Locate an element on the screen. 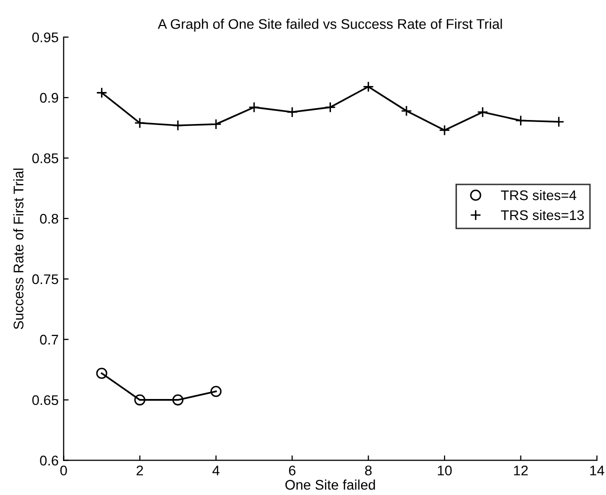  y-tick-label: 0.95 is located at coordinates (45, 37).